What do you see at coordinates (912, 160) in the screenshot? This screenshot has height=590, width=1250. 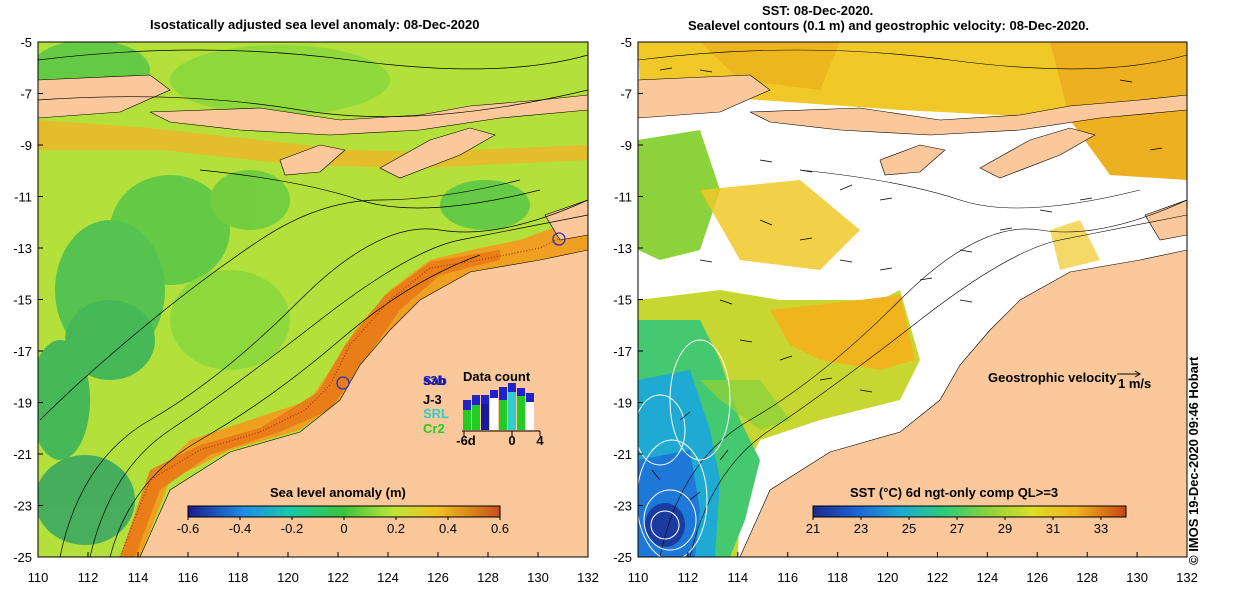 I see `sumba-island-right` at bounding box center [912, 160].